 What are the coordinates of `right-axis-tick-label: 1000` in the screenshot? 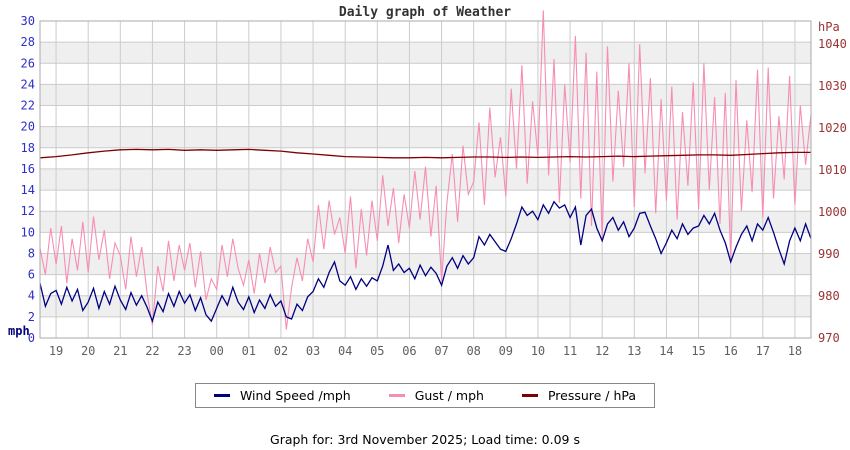 It's located at (832, 212).